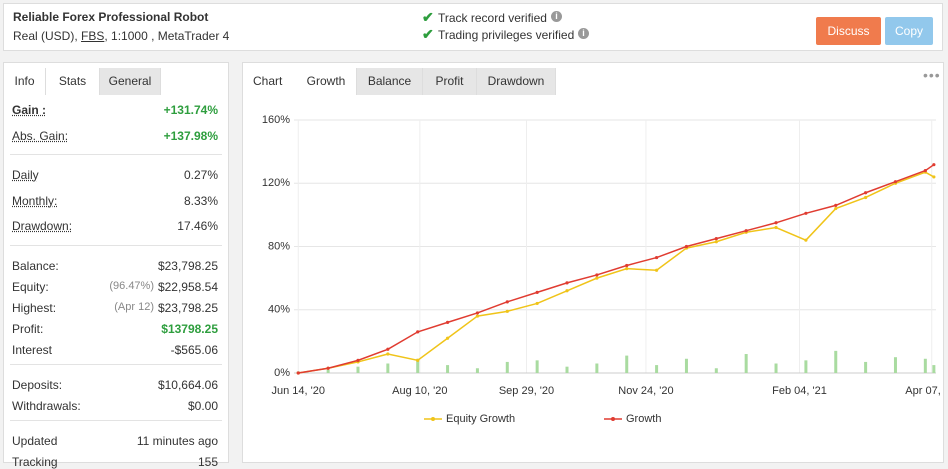 The height and width of the screenshot is (469, 948). Describe the element at coordinates (30, 286) in the screenshot. I see `stat-label: Equity:` at that location.